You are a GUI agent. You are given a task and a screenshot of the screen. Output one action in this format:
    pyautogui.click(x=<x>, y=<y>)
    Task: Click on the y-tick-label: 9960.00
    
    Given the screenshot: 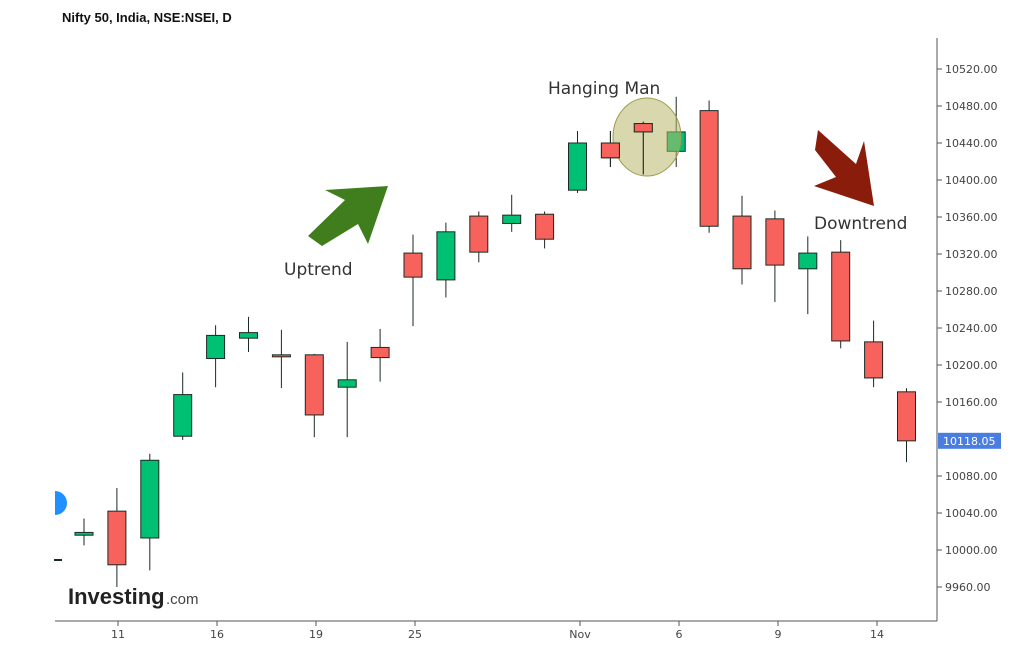 What is the action you would take?
    pyautogui.click(x=968, y=587)
    